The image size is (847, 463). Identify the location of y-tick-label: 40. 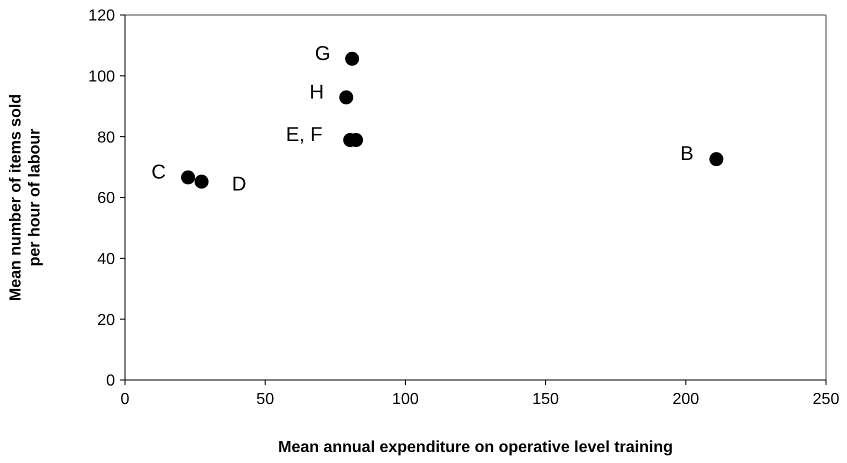
(106, 259).